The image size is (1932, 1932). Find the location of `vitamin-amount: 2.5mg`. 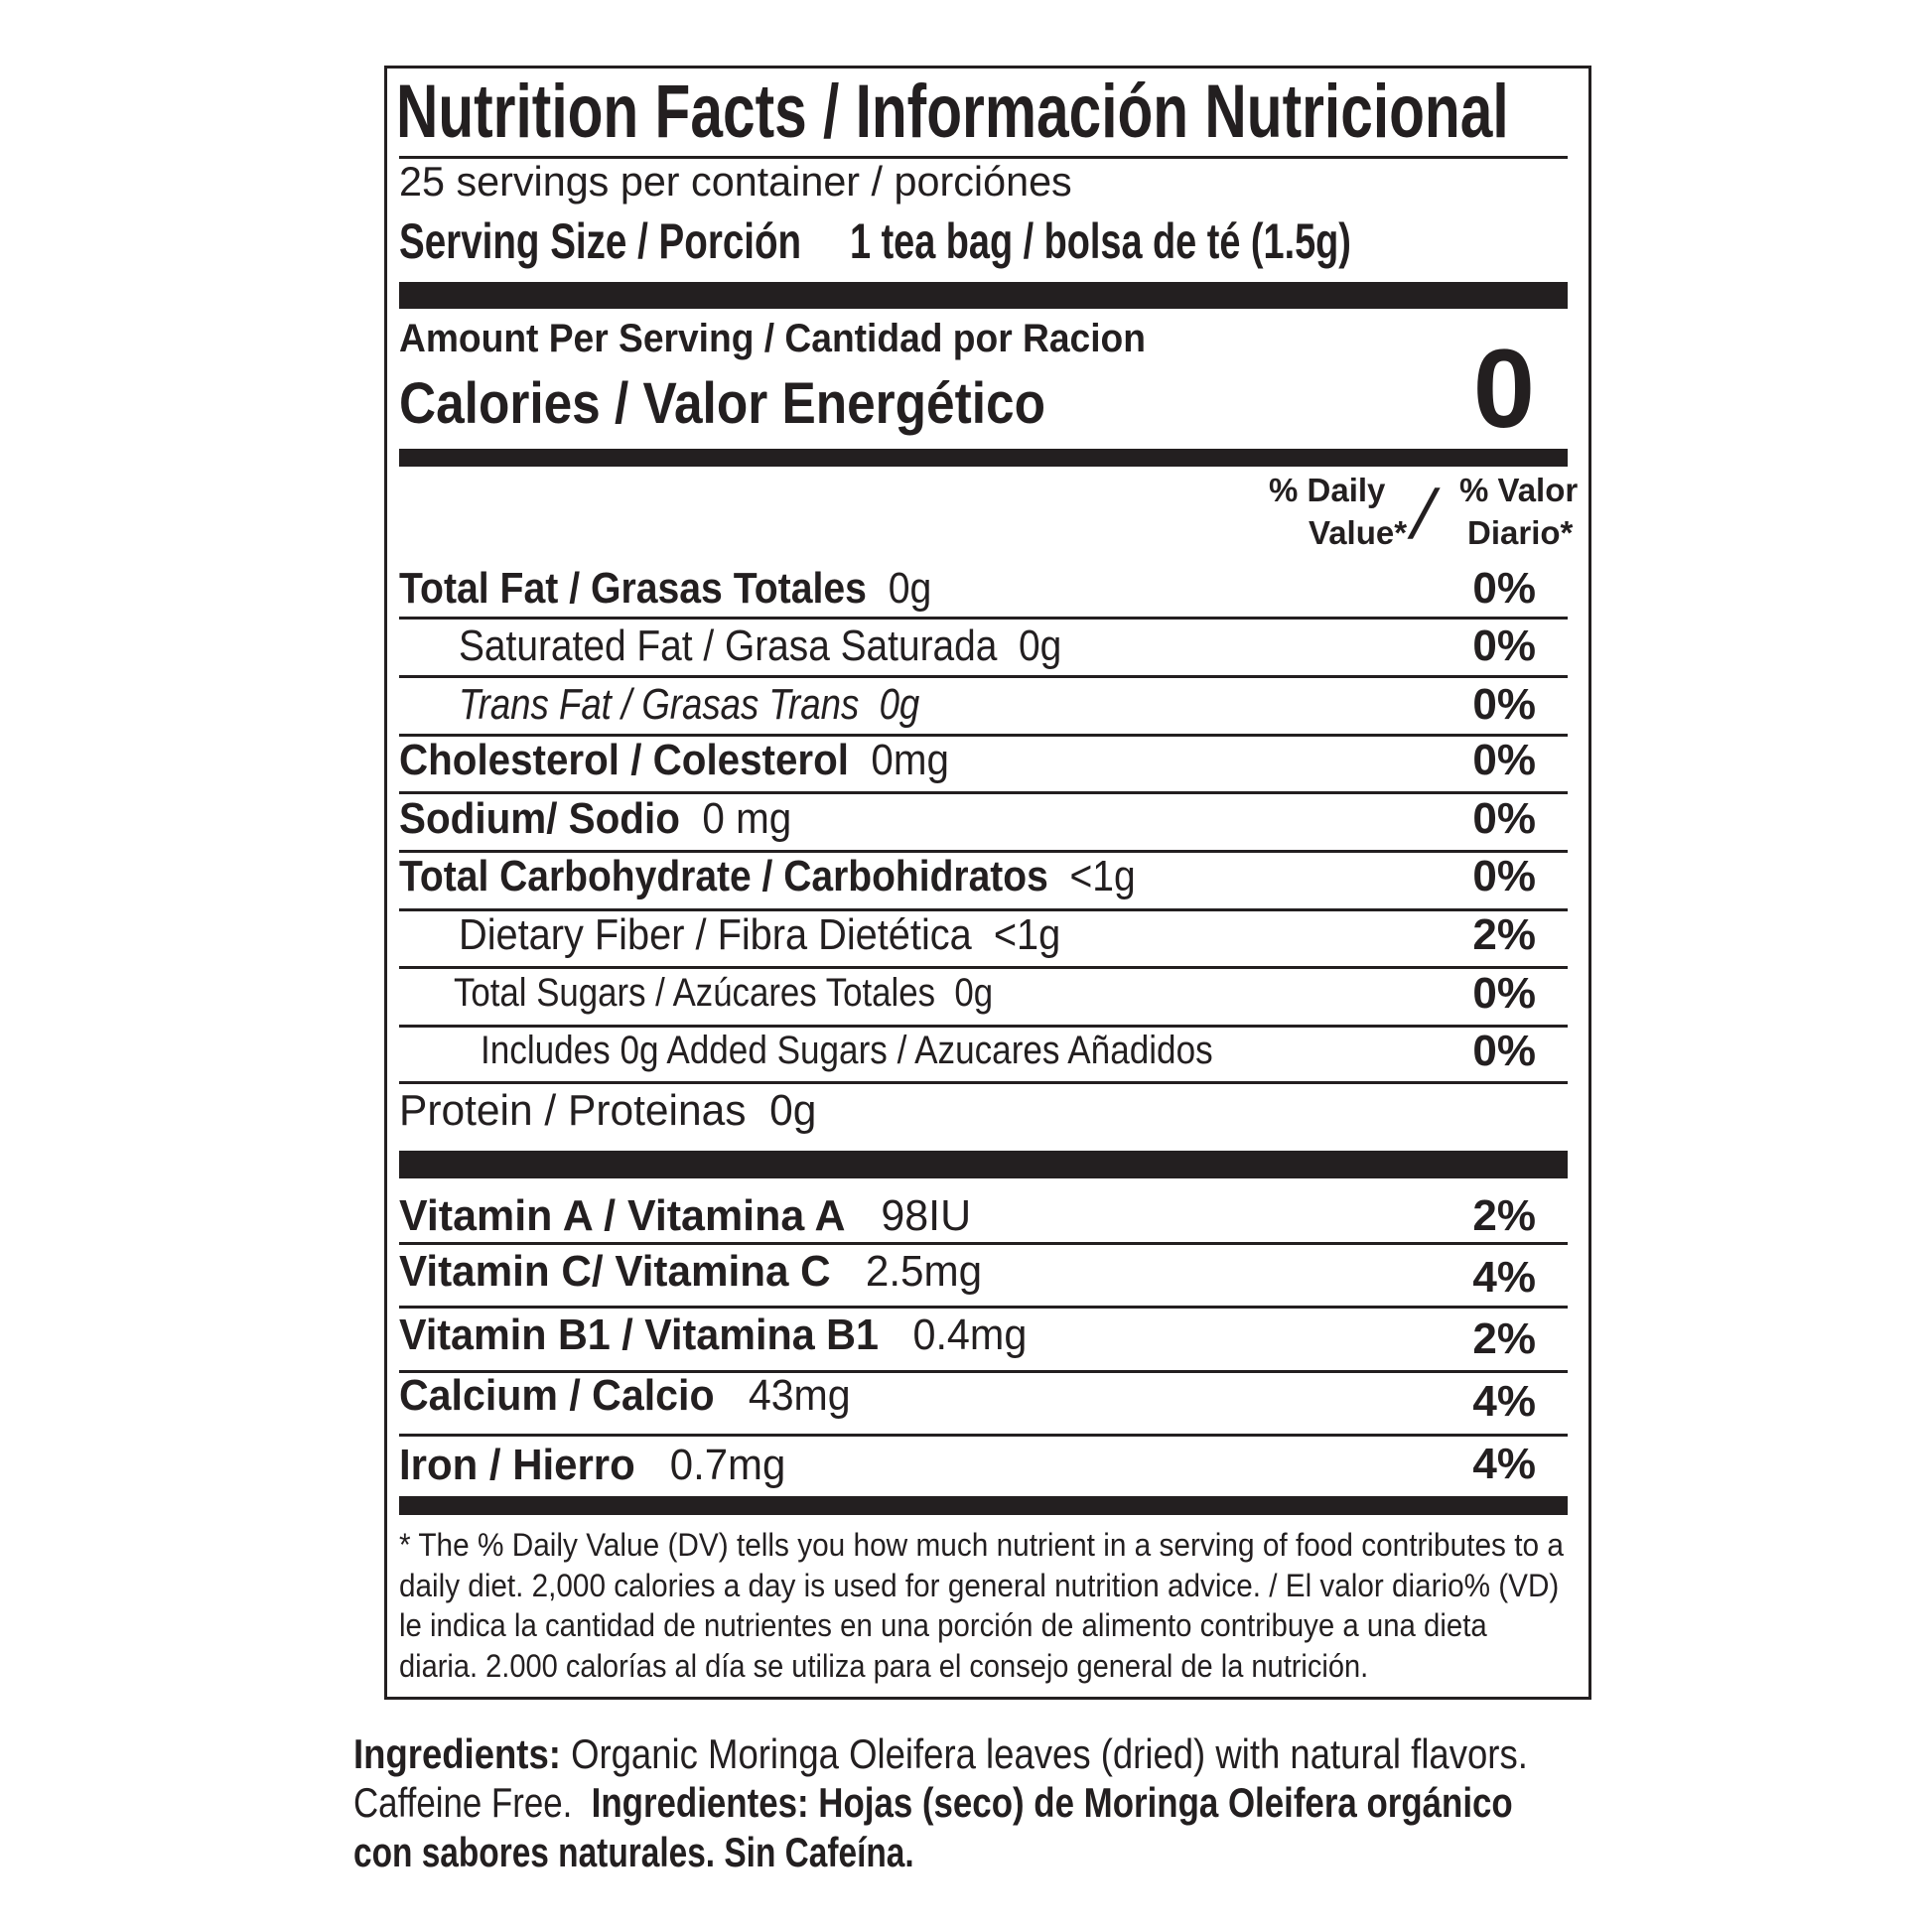

vitamin-amount: 2.5mg is located at coordinates (924, 1271).